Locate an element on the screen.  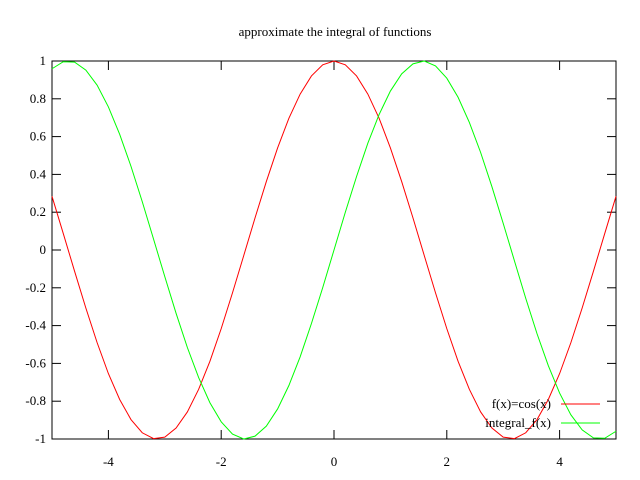
y-tick-label: -0.8 is located at coordinates (35, 400).